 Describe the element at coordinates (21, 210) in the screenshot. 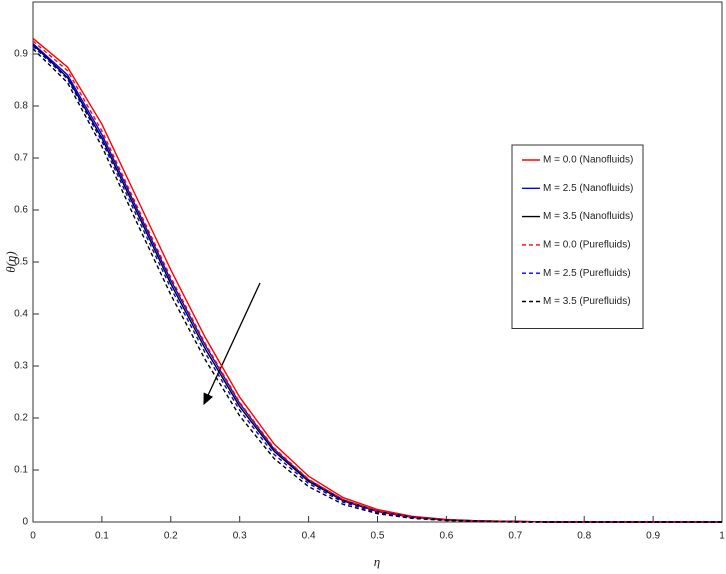

I see `y-tick-label: 0.6` at that location.